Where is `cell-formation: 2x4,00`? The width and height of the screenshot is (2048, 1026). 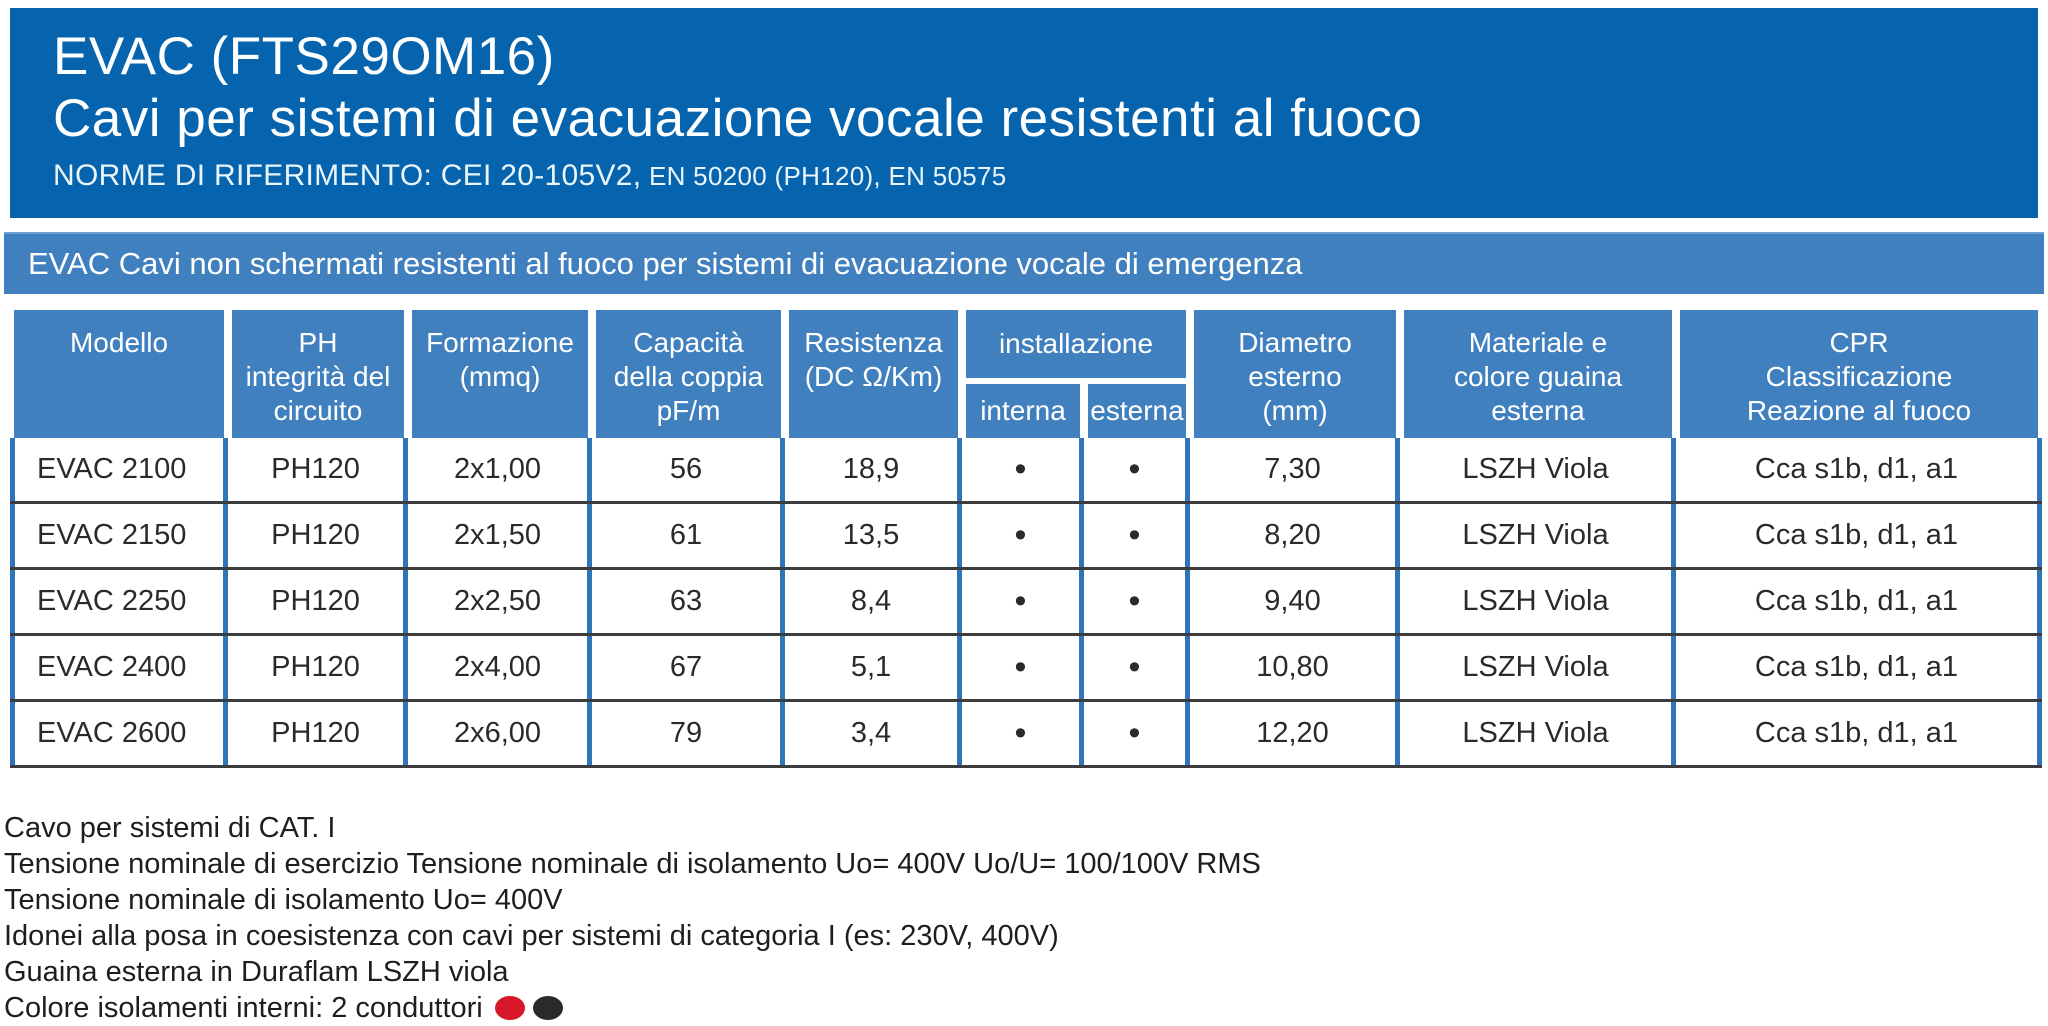
cell-formation: 2x4,00 is located at coordinates (500, 667).